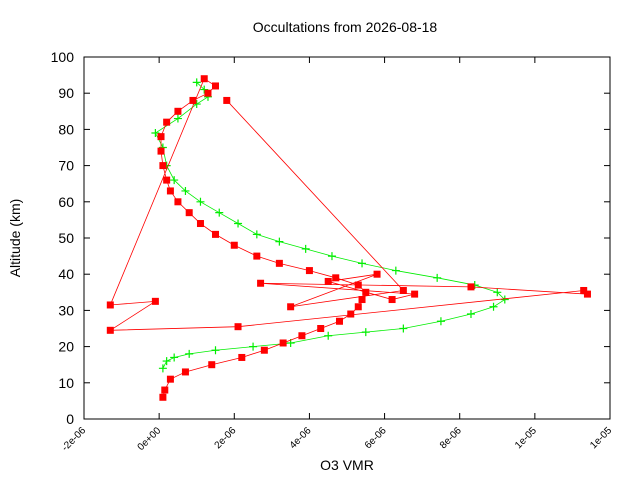 The height and width of the screenshot is (480, 640). Describe the element at coordinates (74, 439) in the screenshot. I see `x-tick-label: -2e-06` at that location.